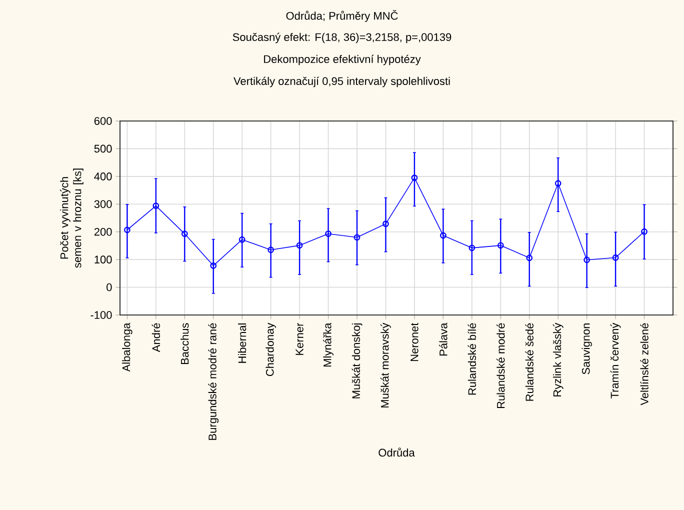 The height and width of the screenshot is (510, 684). Describe the element at coordinates (300, 338) in the screenshot. I see `x-tick-label: Kerner` at that location.